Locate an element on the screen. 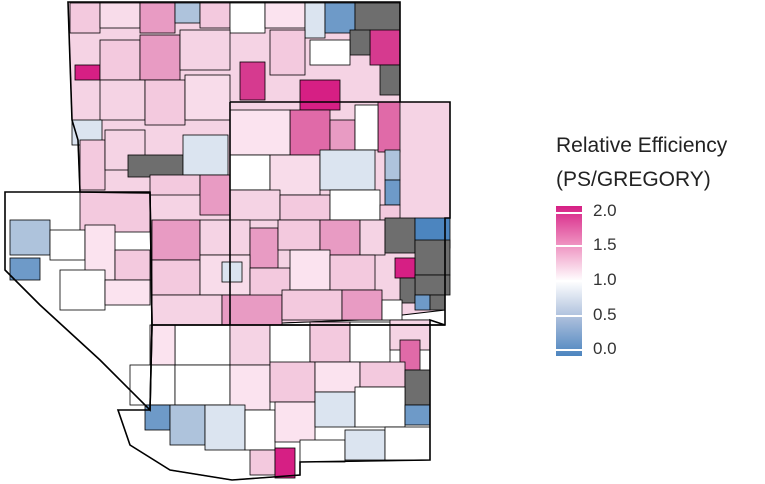 The image size is (765, 484). south-counties is located at coordinates (280, 399).